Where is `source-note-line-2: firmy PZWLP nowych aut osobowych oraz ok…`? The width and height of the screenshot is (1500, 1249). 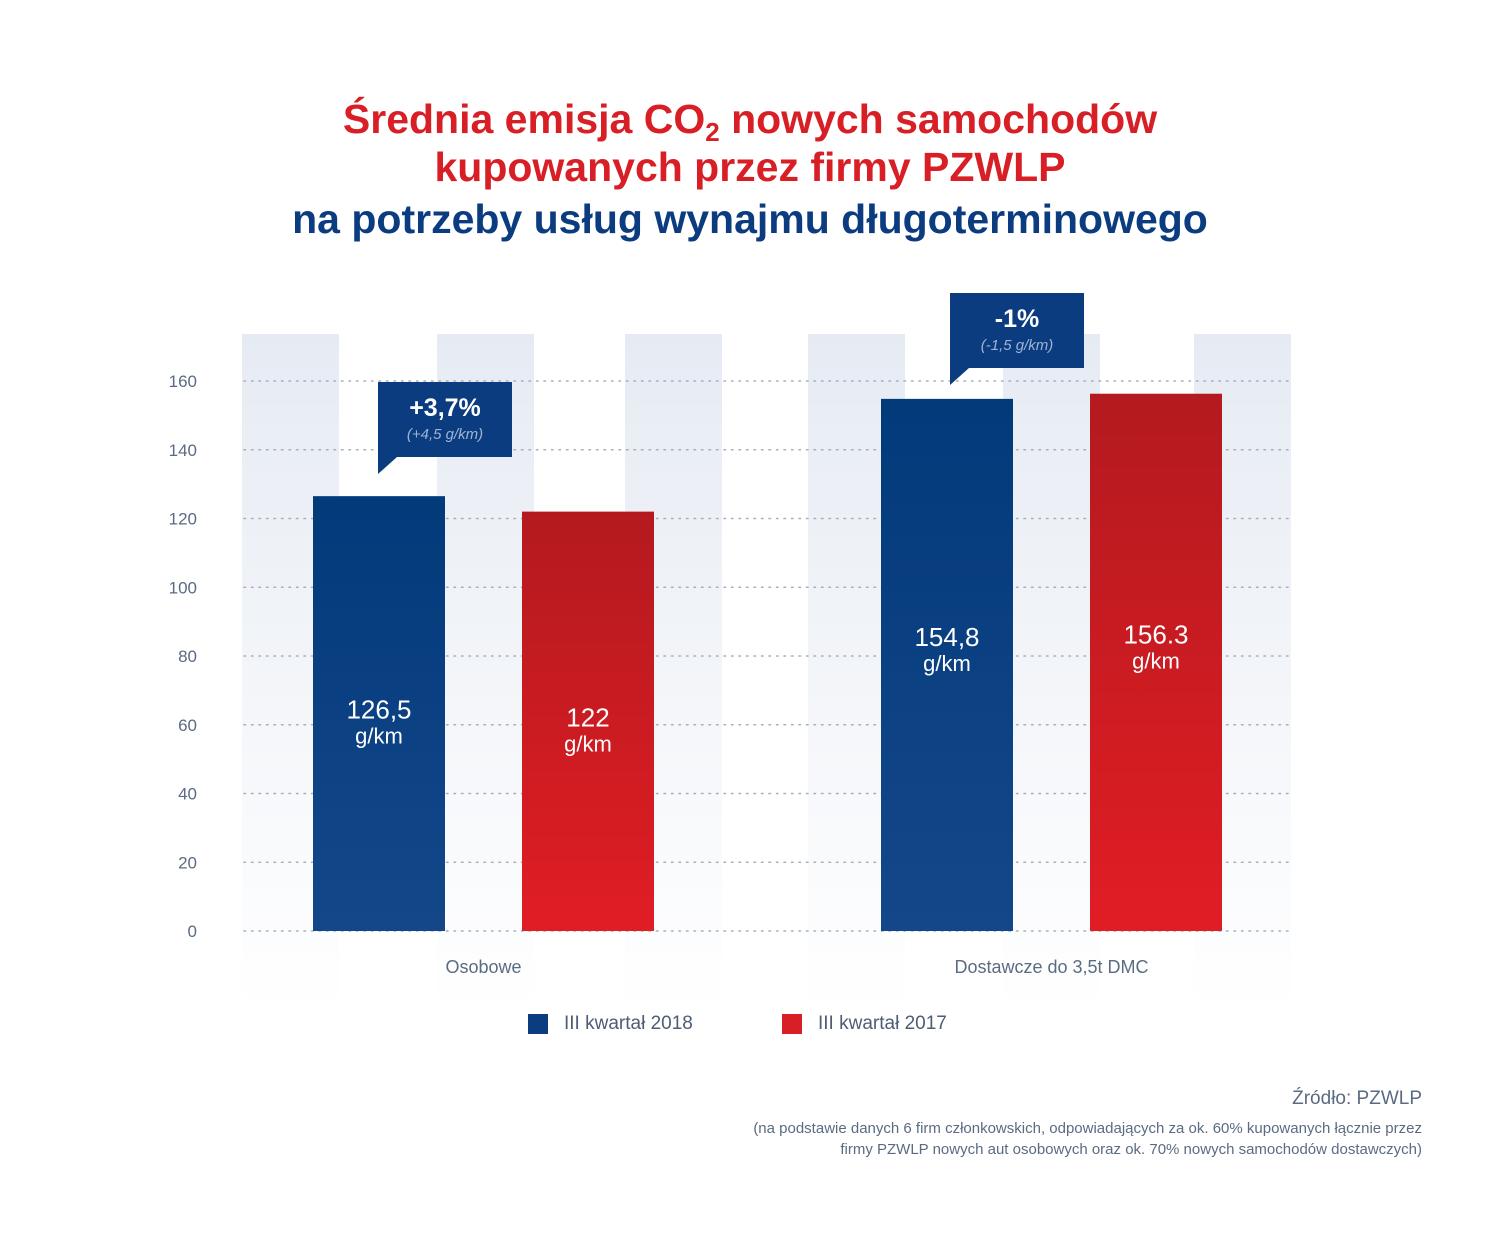
source-note-line-2: firmy PZWLP nowych aut osobowych oraz ok… is located at coordinates (1131, 1149).